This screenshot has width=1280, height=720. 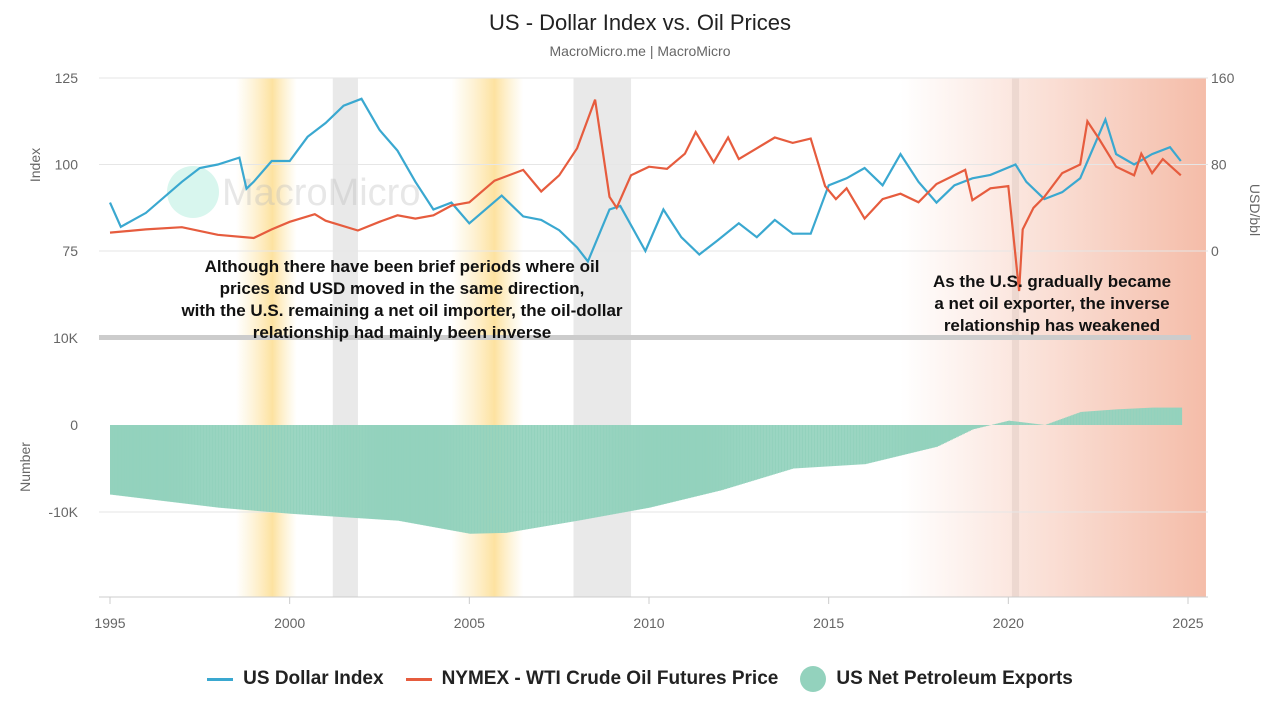 What do you see at coordinates (648, 623) in the screenshot?
I see `x-tick: 2010` at bounding box center [648, 623].